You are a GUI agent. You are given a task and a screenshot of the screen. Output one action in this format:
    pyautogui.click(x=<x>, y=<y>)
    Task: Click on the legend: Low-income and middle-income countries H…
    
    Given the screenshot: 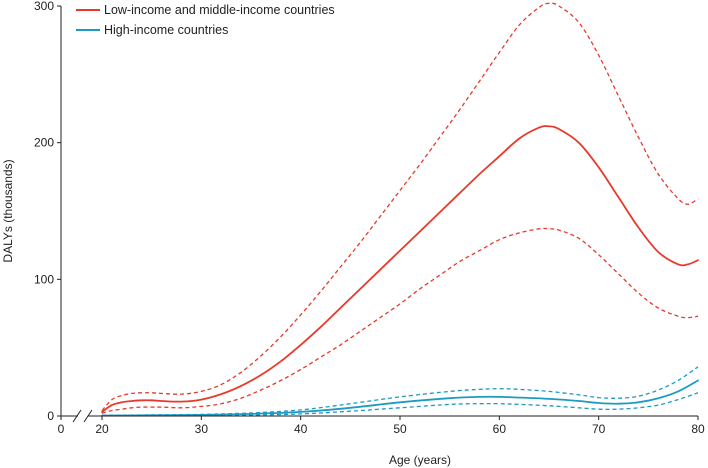 What is the action you would take?
    pyautogui.click(x=205, y=20)
    